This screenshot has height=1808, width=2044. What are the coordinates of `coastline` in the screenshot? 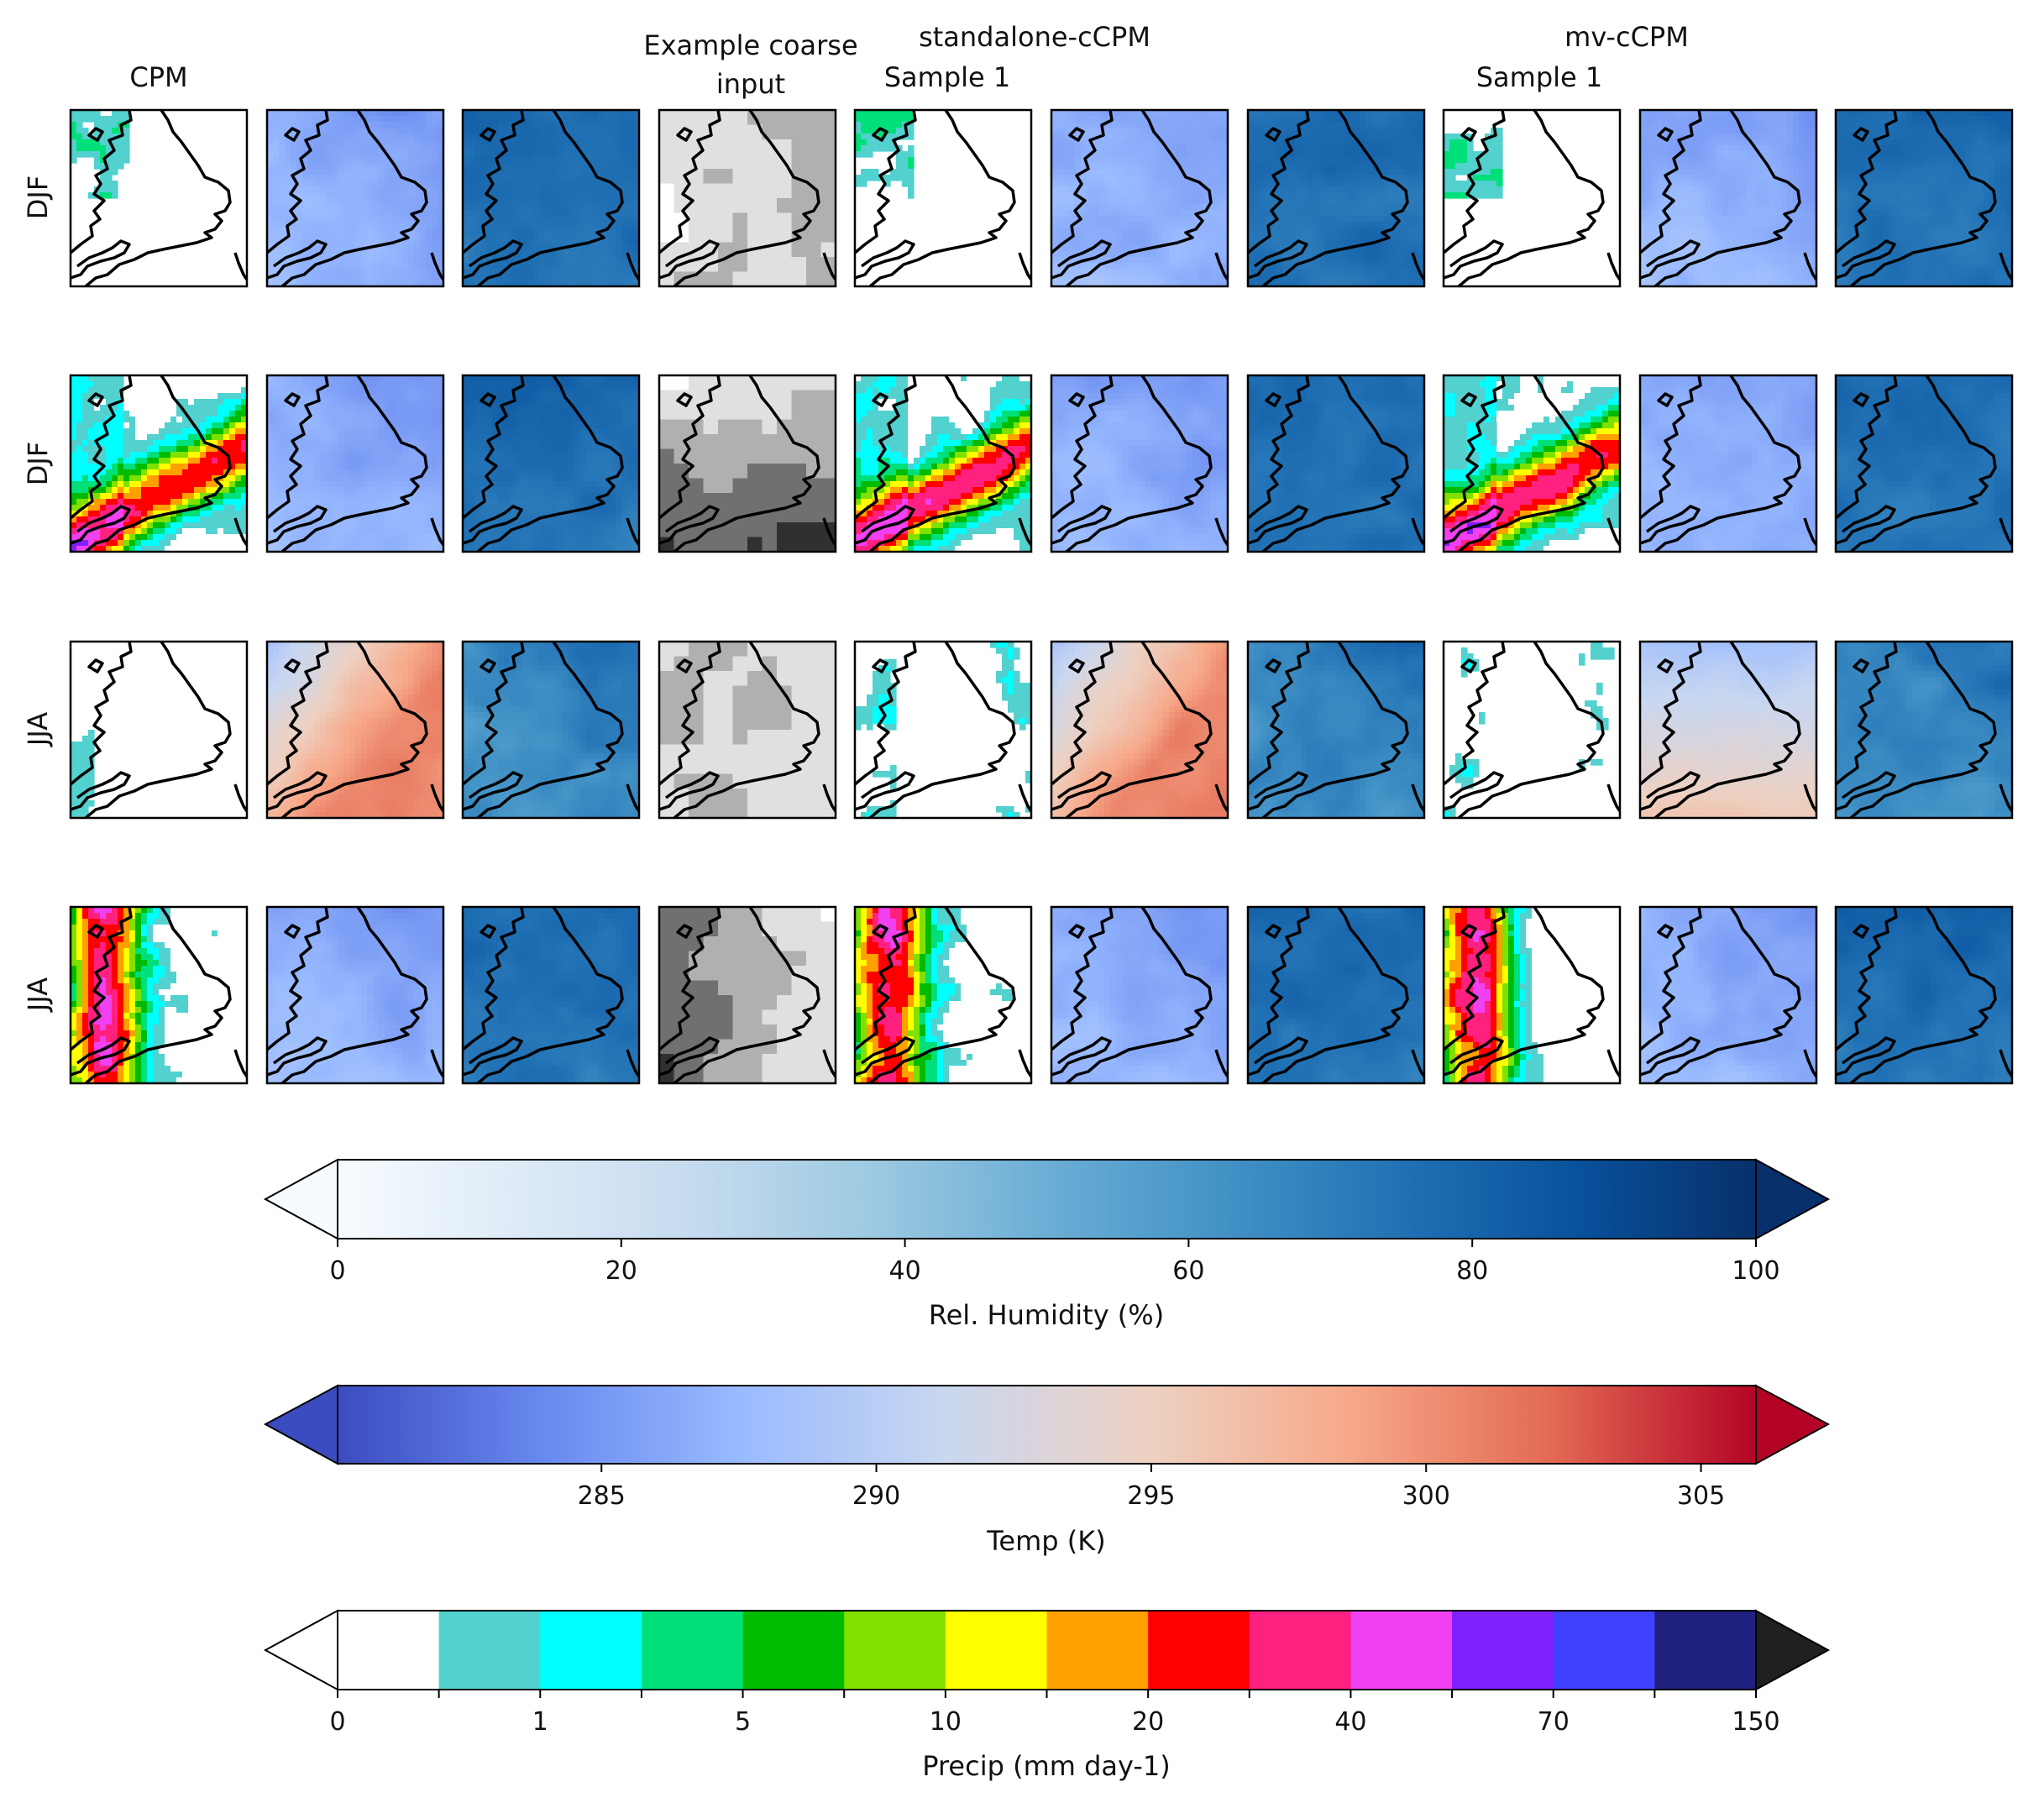 It's located at (943, 198).